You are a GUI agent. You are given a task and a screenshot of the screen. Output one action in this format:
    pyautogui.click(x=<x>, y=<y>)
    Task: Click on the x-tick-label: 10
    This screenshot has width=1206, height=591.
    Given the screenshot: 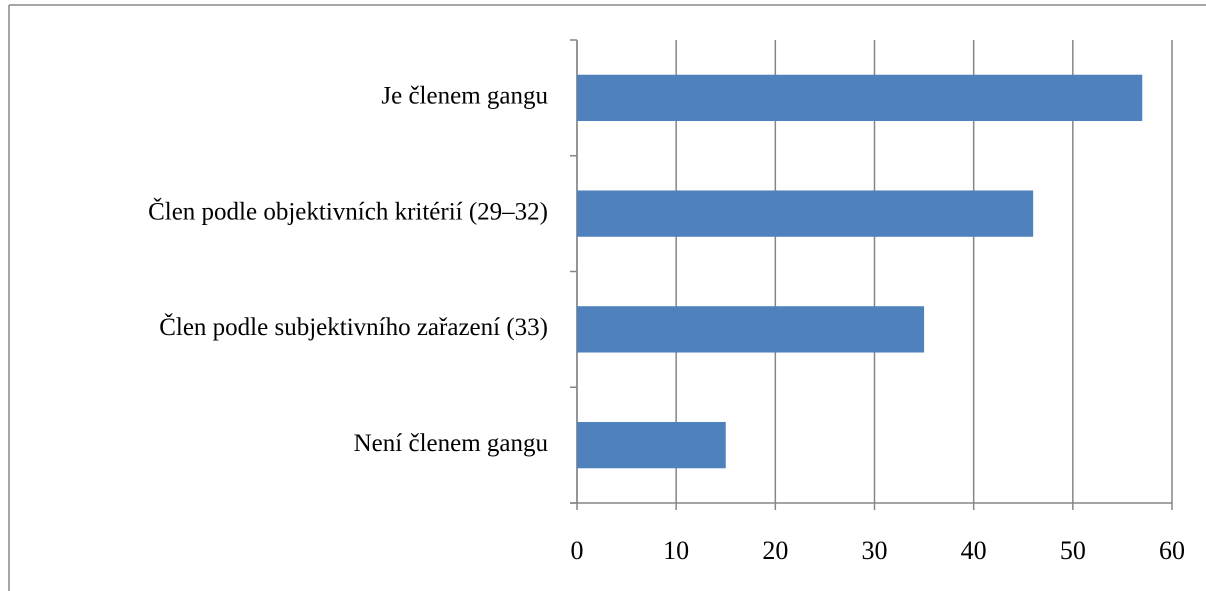 What is the action you would take?
    pyautogui.click(x=676, y=550)
    